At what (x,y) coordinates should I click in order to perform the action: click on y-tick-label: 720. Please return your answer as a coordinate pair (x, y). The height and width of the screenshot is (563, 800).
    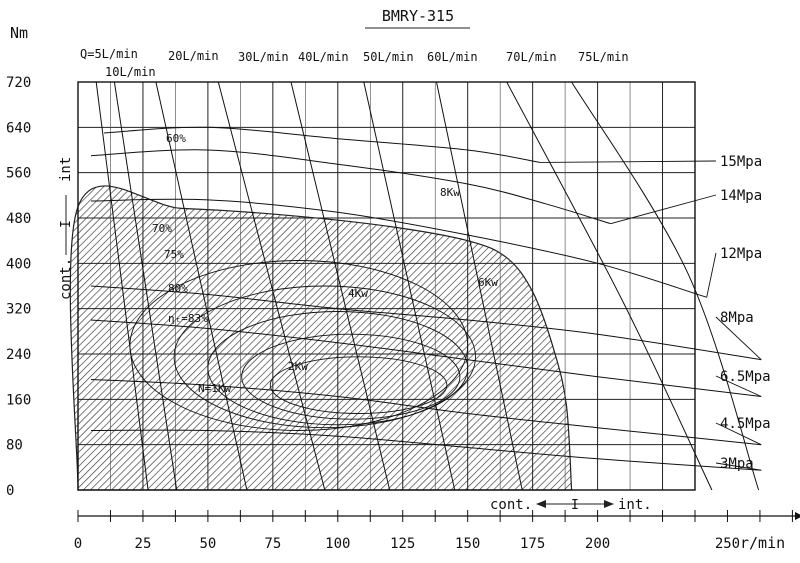
    Looking at the image, I should click on (18, 83).